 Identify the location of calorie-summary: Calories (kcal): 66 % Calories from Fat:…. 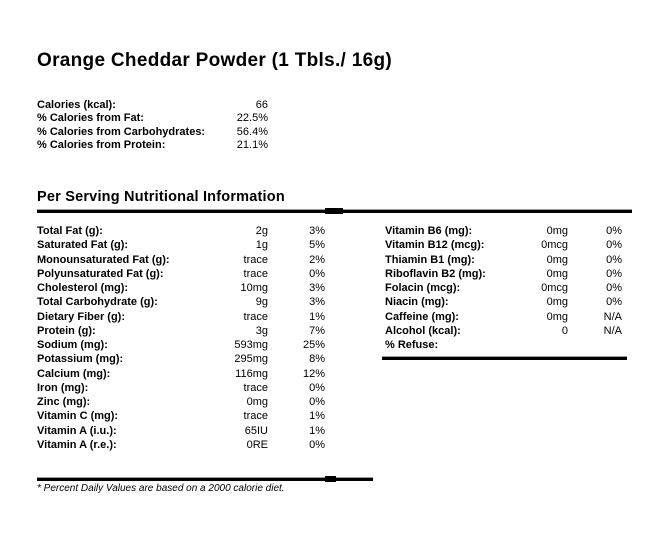
(152, 126).